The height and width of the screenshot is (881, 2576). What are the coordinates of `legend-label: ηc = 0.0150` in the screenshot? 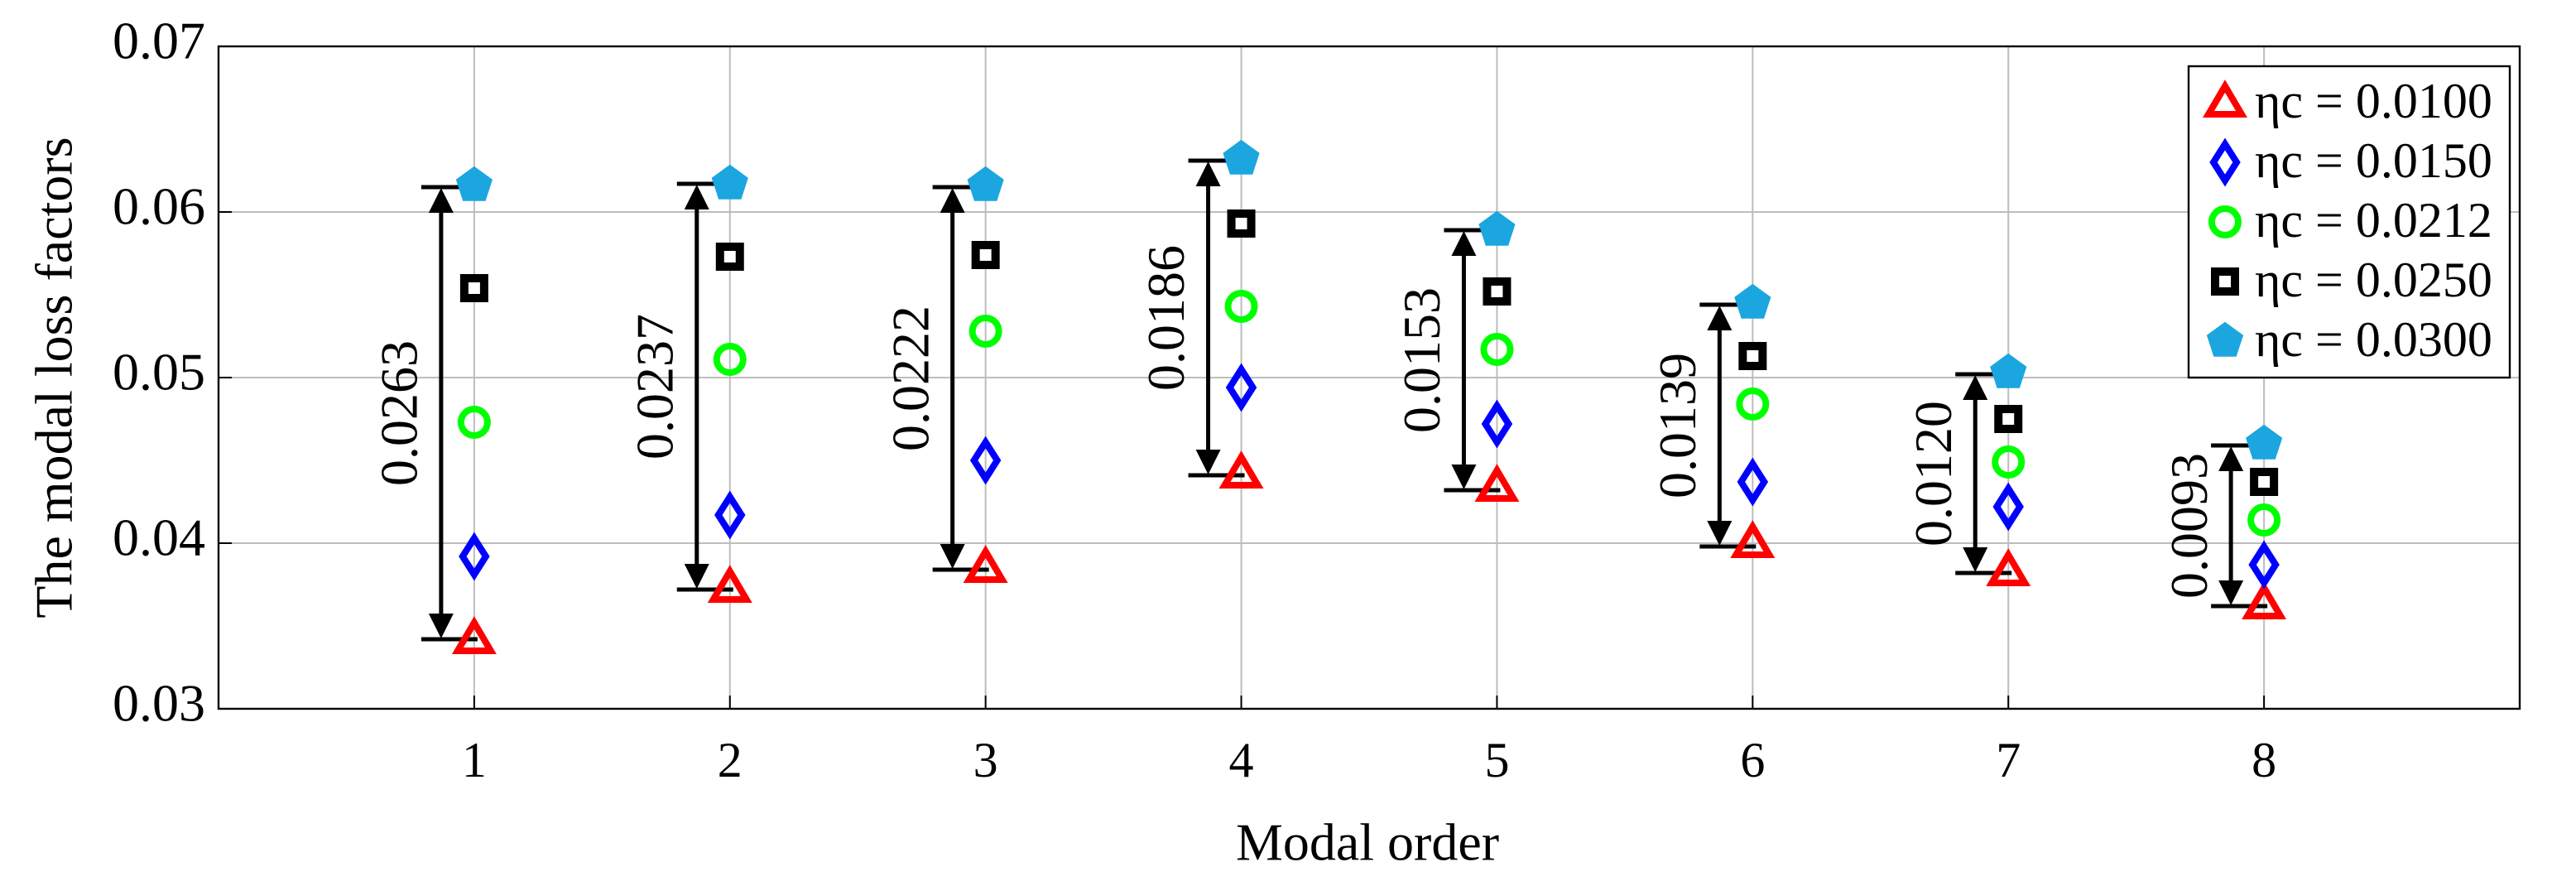 It's located at (2373, 160).